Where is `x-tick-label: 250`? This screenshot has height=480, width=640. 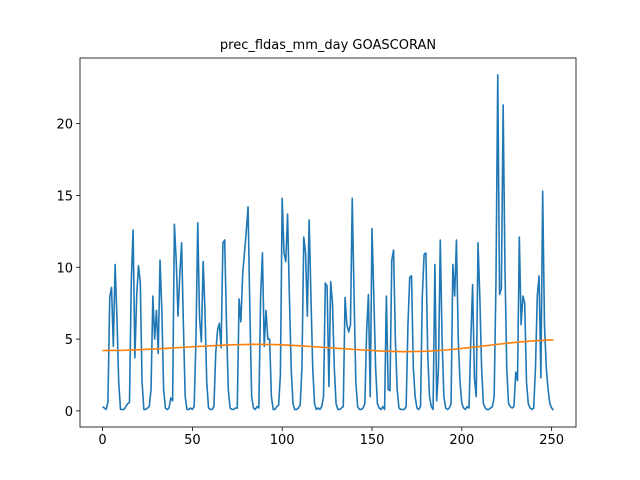
x-tick-label: 250 is located at coordinates (551, 440).